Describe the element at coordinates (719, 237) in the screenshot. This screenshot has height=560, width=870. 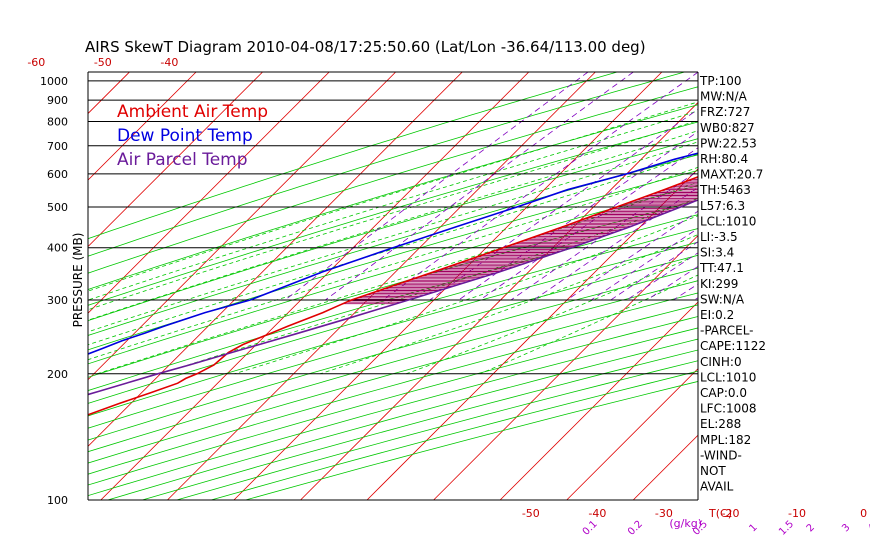
I see `index-entry: LI:-3.5` at that location.